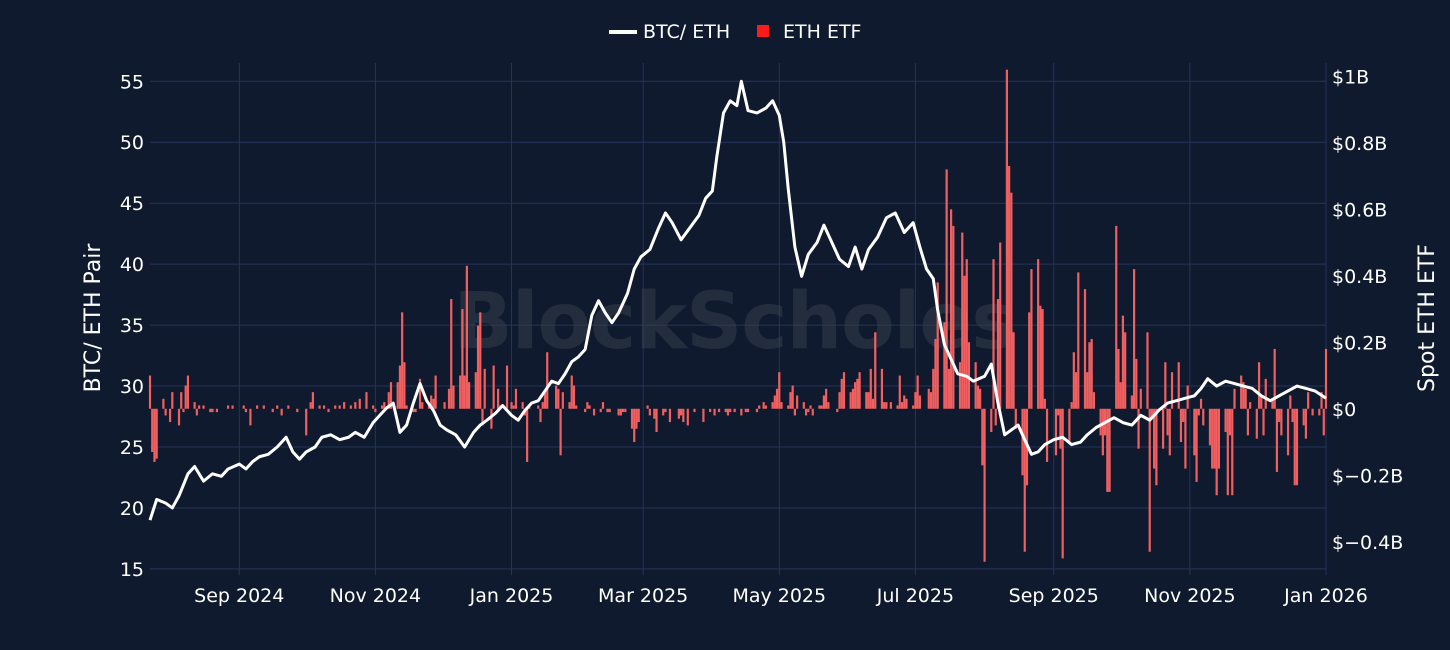  What do you see at coordinates (132, 265) in the screenshot?
I see `left-tick-label: 40` at bounding box center [132, 265].